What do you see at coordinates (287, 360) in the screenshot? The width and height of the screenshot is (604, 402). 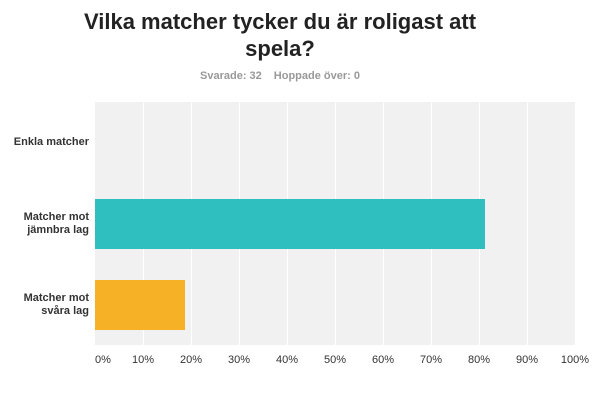 I see `x-tick-label: 40%` at bounding box center [287, 360].